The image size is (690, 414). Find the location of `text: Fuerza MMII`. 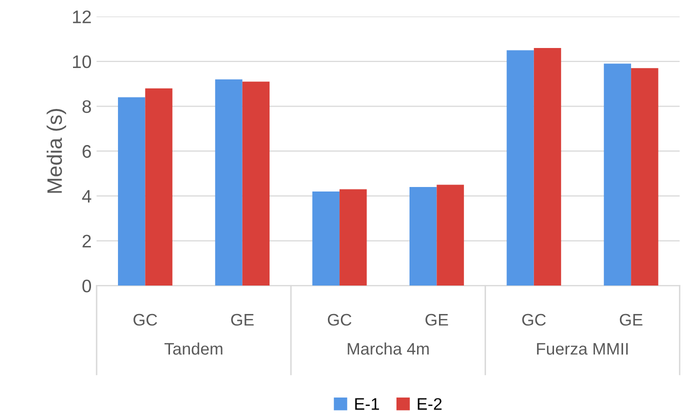

text: Fuerza MMII is located at coordinates (582, 349).